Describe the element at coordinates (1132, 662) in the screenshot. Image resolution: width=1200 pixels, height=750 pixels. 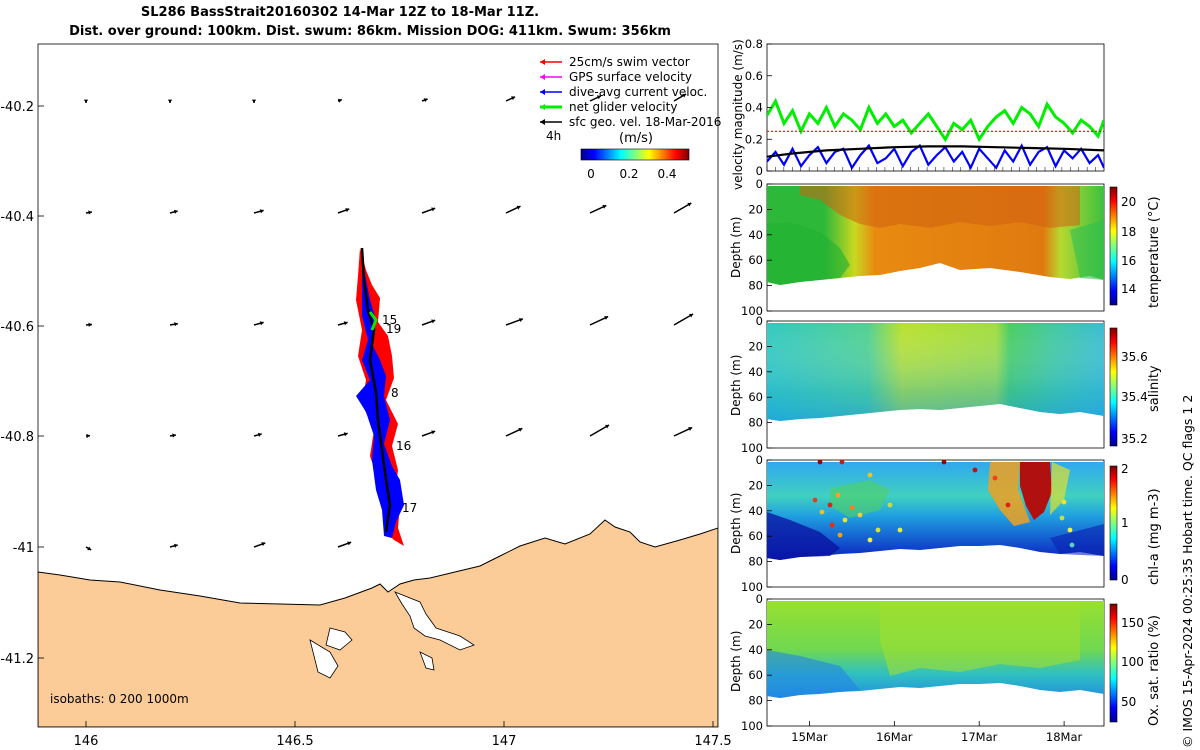
I see `cbar-tick: 100` at that location.